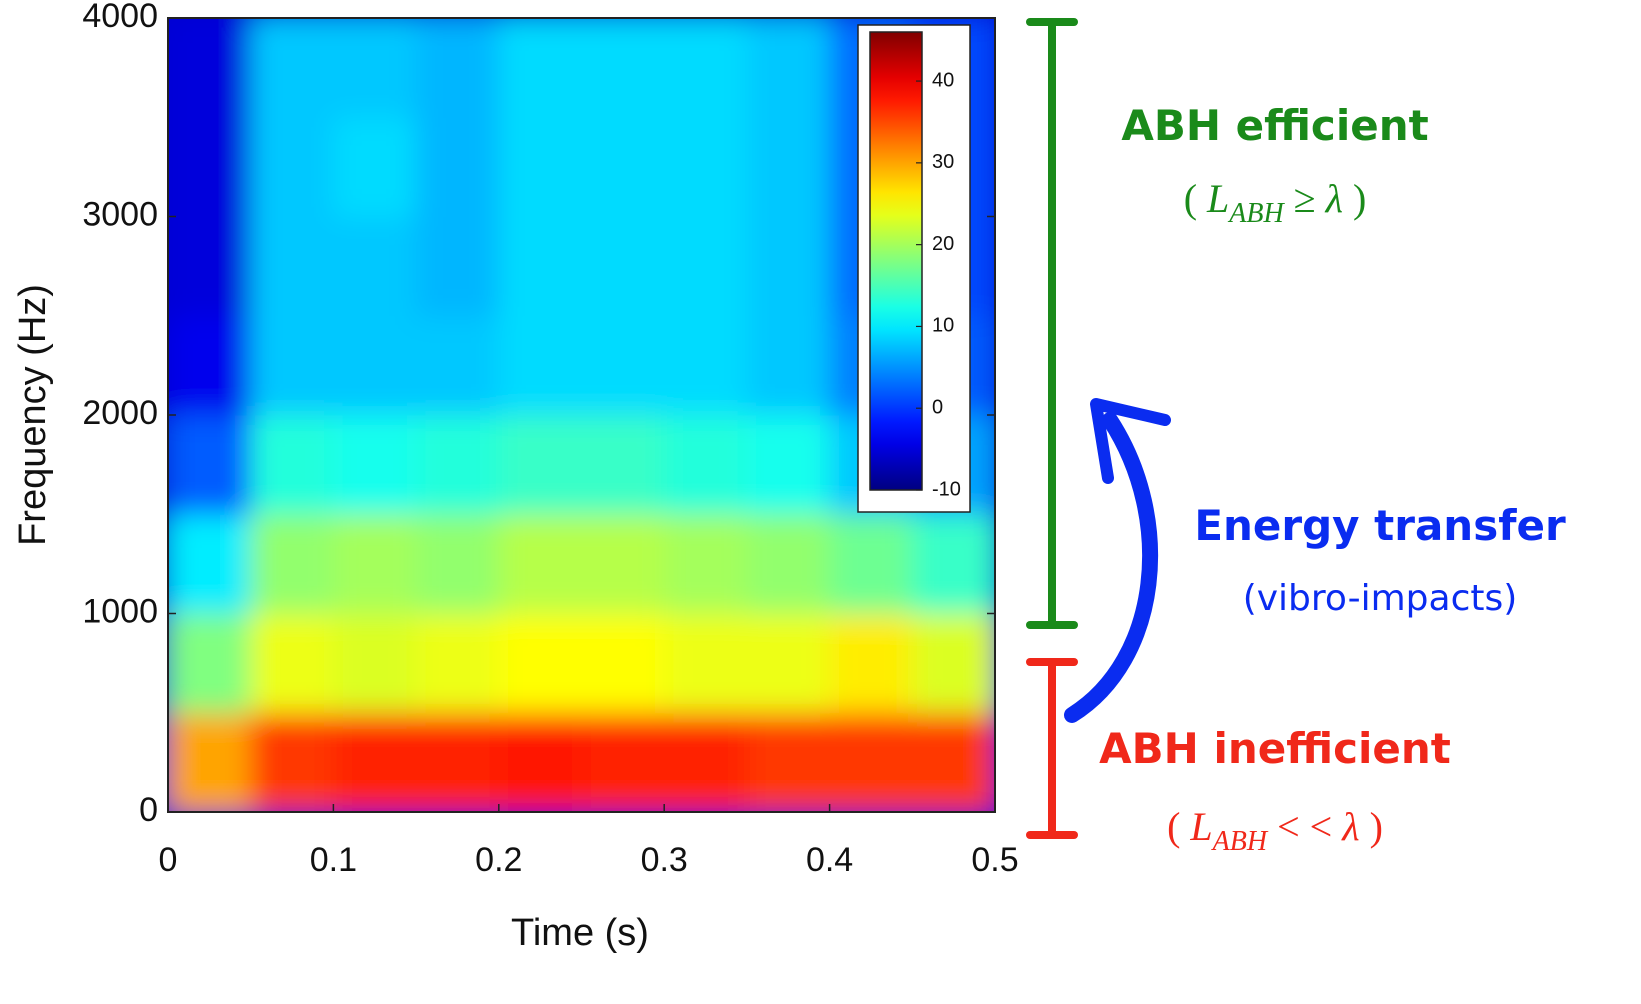  What do you see at coordinates (896, 261) in the screenshot?
I see `colorbar` at bounding box center [896, 261].